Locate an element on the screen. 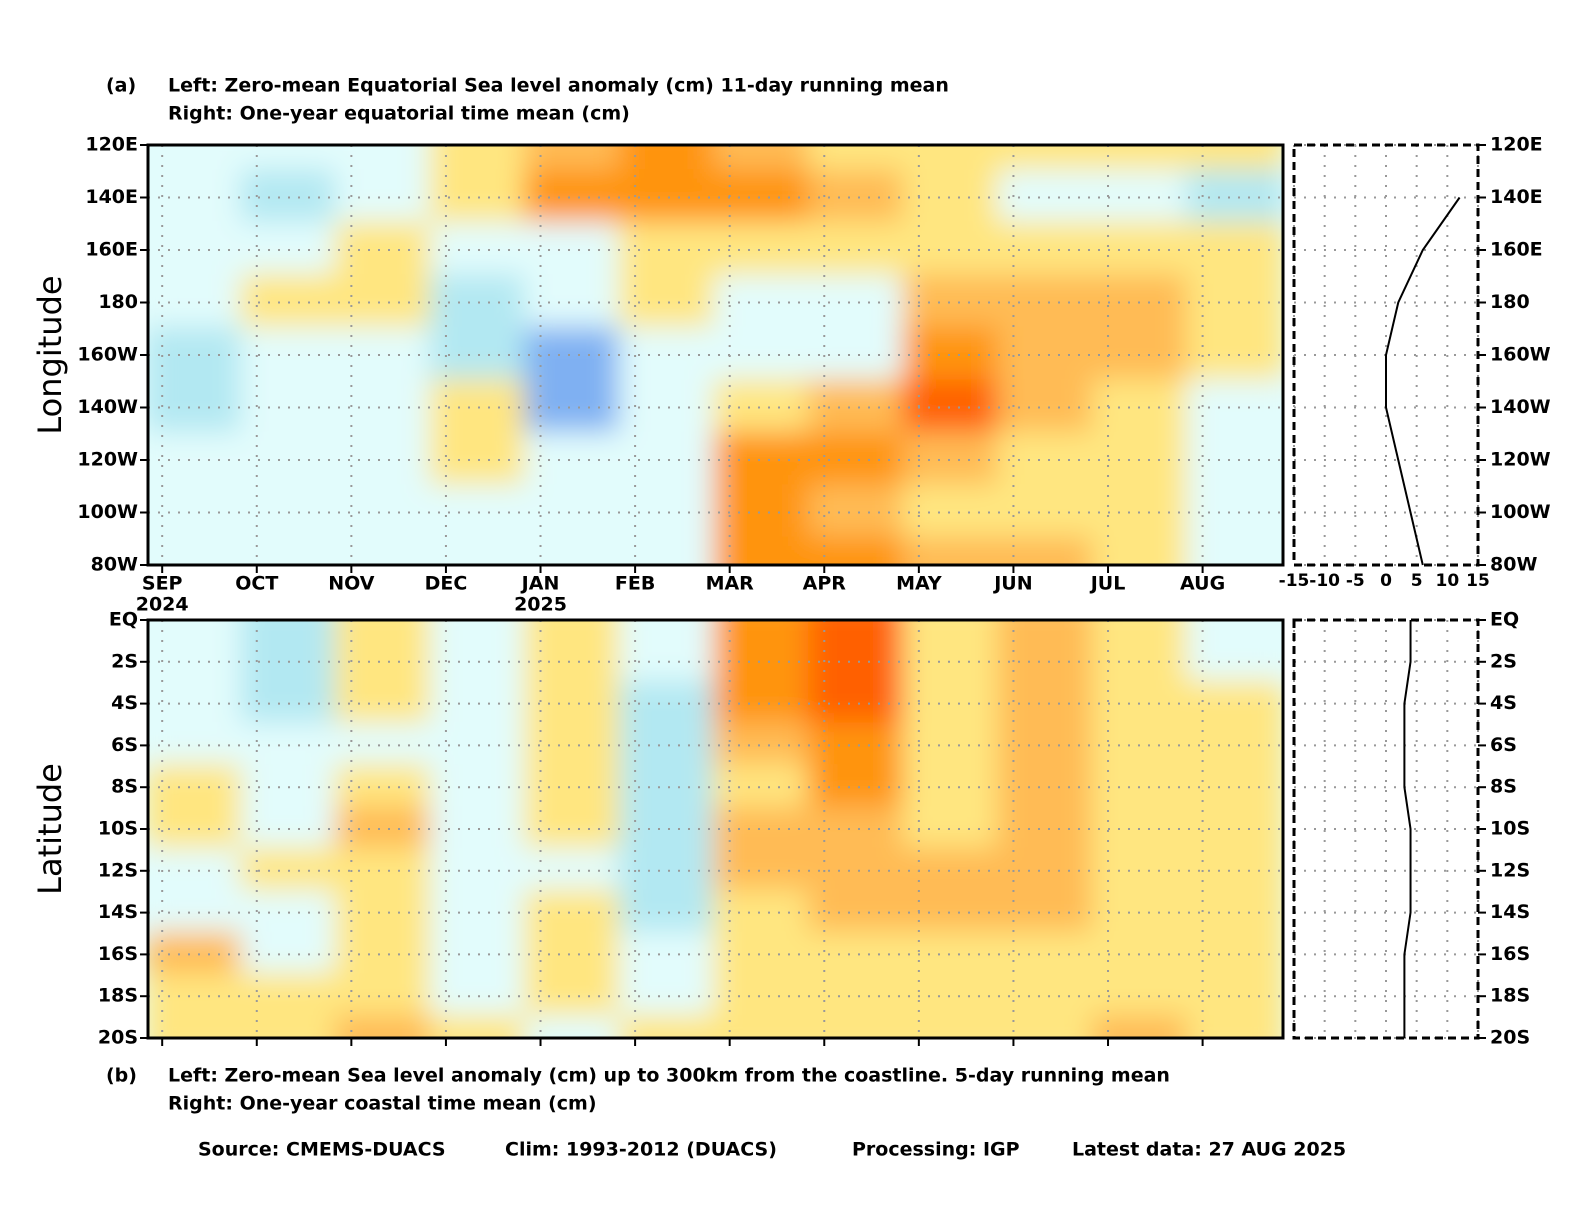 Image resolution: width=1584 pixels, height=1224 pixels. y-tick-label: 18S is located at coordinates (118, 996).